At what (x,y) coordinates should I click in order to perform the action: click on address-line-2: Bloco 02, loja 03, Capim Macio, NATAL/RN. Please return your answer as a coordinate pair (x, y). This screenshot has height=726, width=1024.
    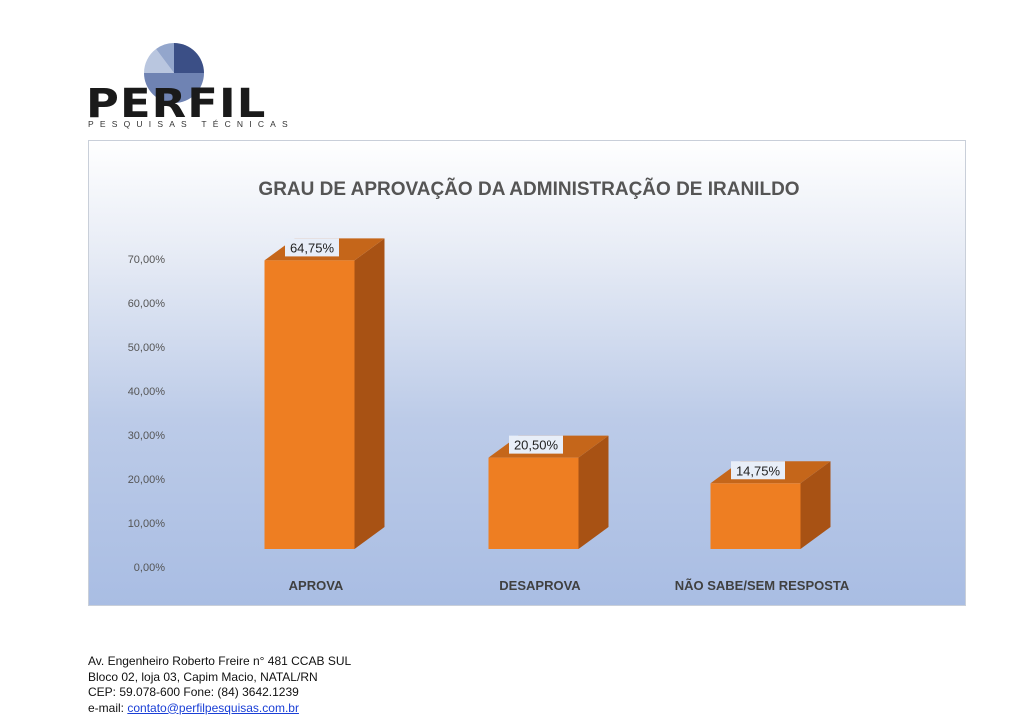
    Looking at the image, I should click on (203, 676).